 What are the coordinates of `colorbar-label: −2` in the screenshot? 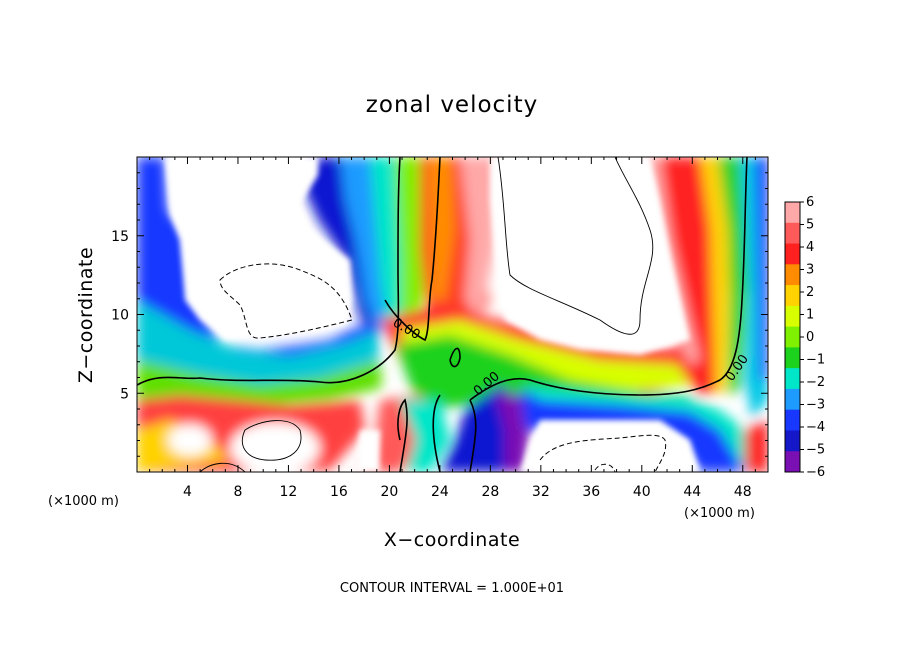 It's located at (815, 382).